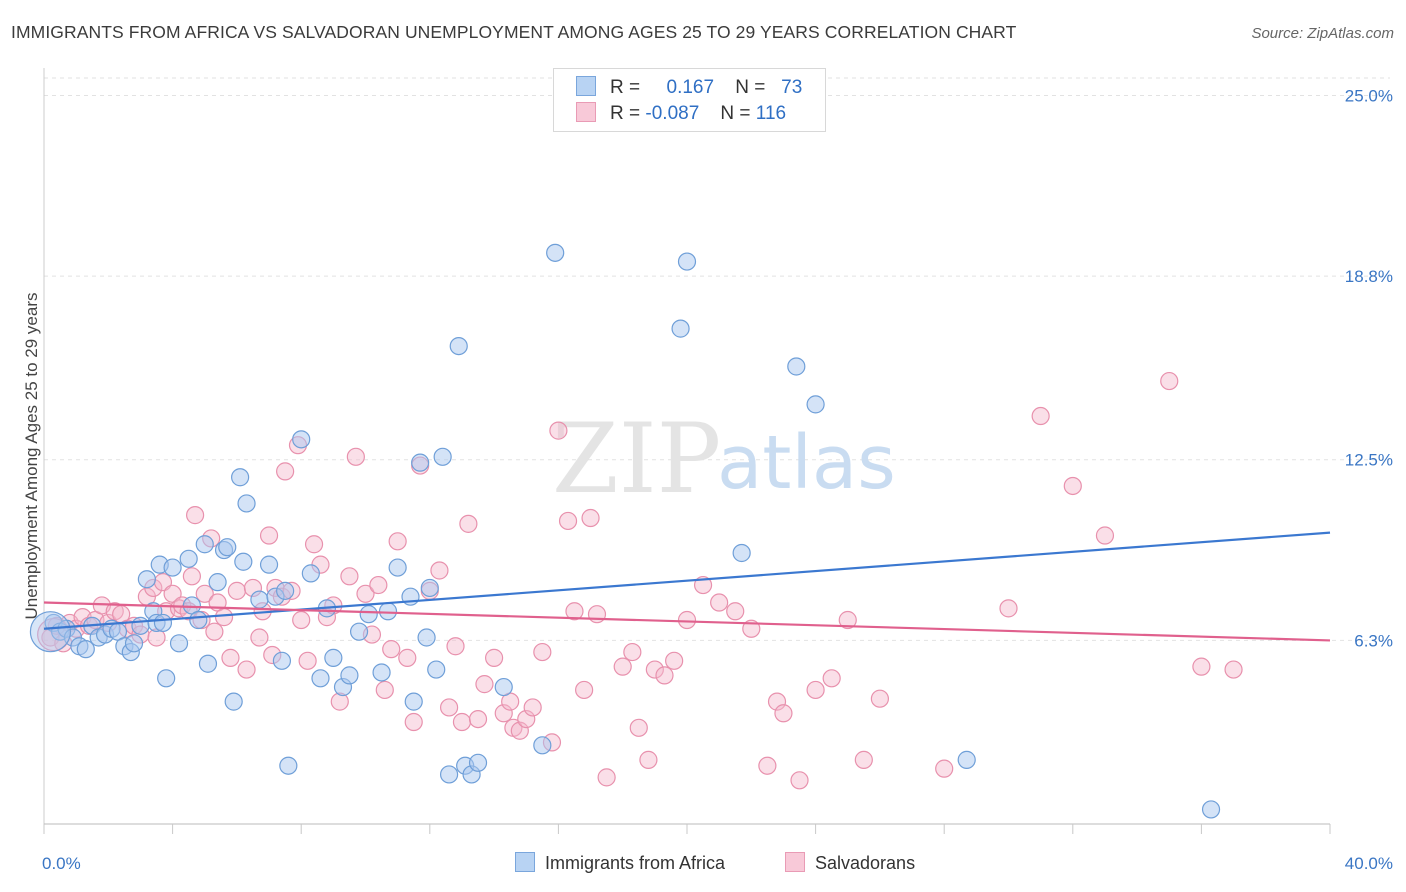  I want to click on legend-r-value-africa: 0.167, so click(690, 87).